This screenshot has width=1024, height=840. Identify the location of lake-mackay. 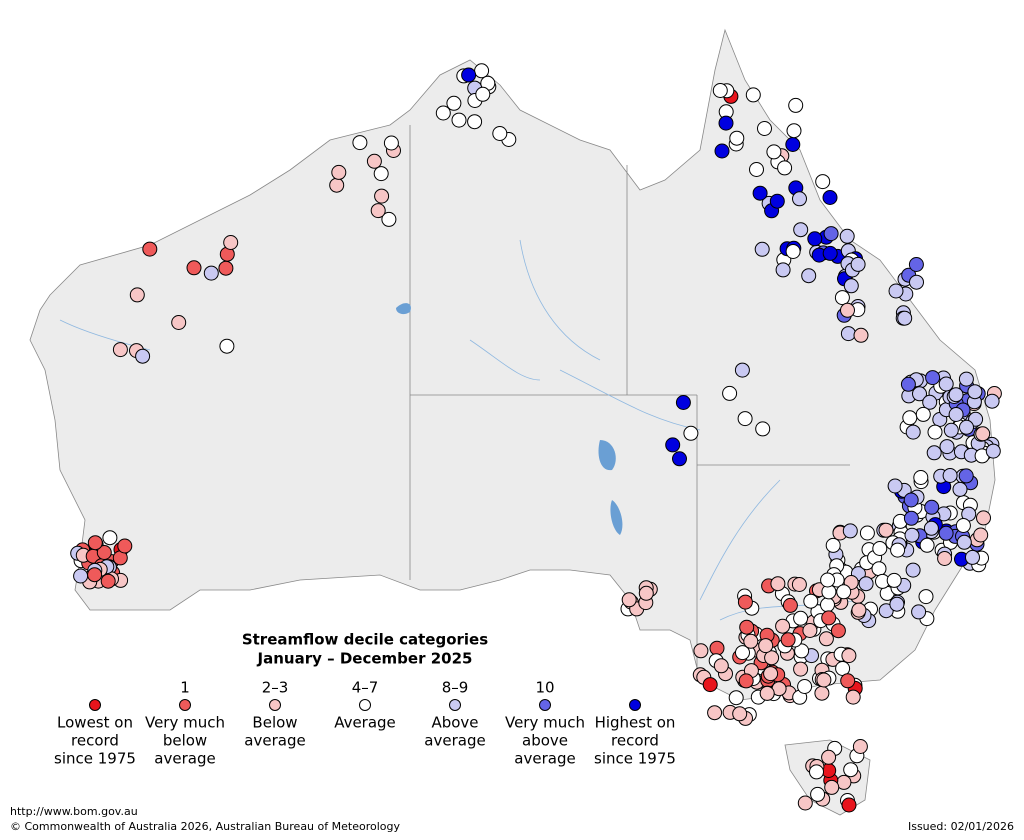
(403, 309).